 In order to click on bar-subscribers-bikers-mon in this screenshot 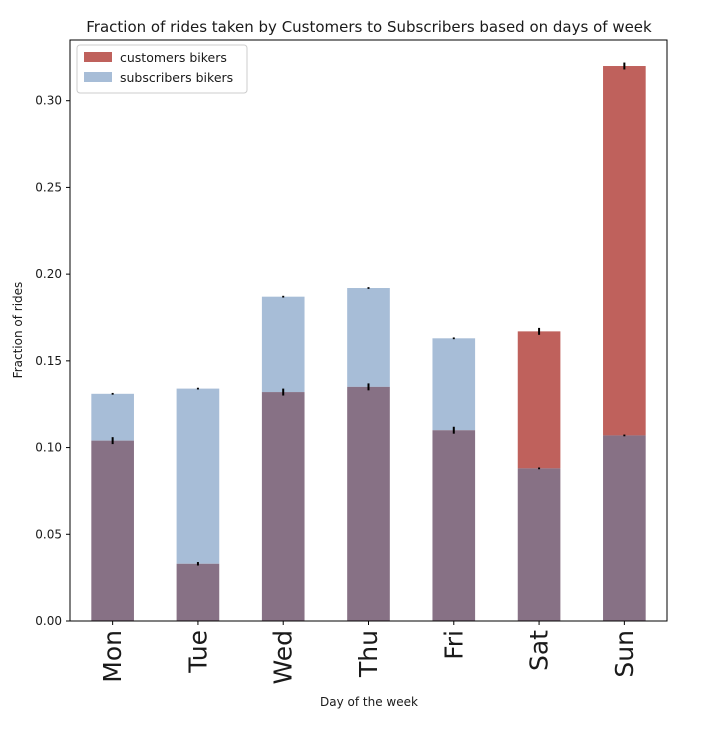, I will do `click(112, 417)`.